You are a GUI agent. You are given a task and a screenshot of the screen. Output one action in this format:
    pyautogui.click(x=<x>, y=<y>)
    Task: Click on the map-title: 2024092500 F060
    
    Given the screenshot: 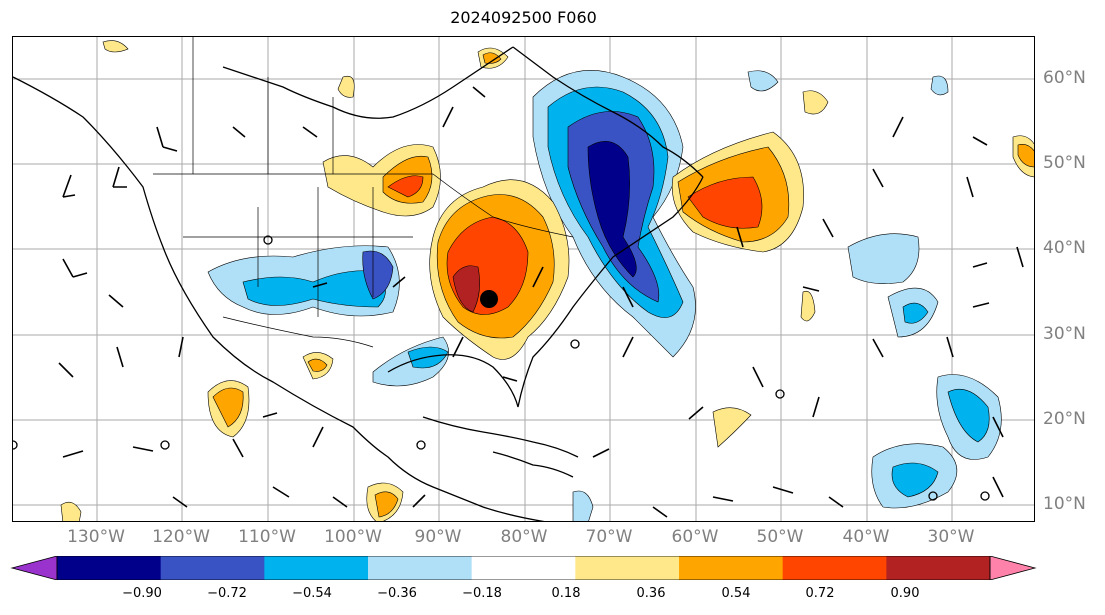 What is the action you would take?
    pyautogui.click(x=523, y=17)
    